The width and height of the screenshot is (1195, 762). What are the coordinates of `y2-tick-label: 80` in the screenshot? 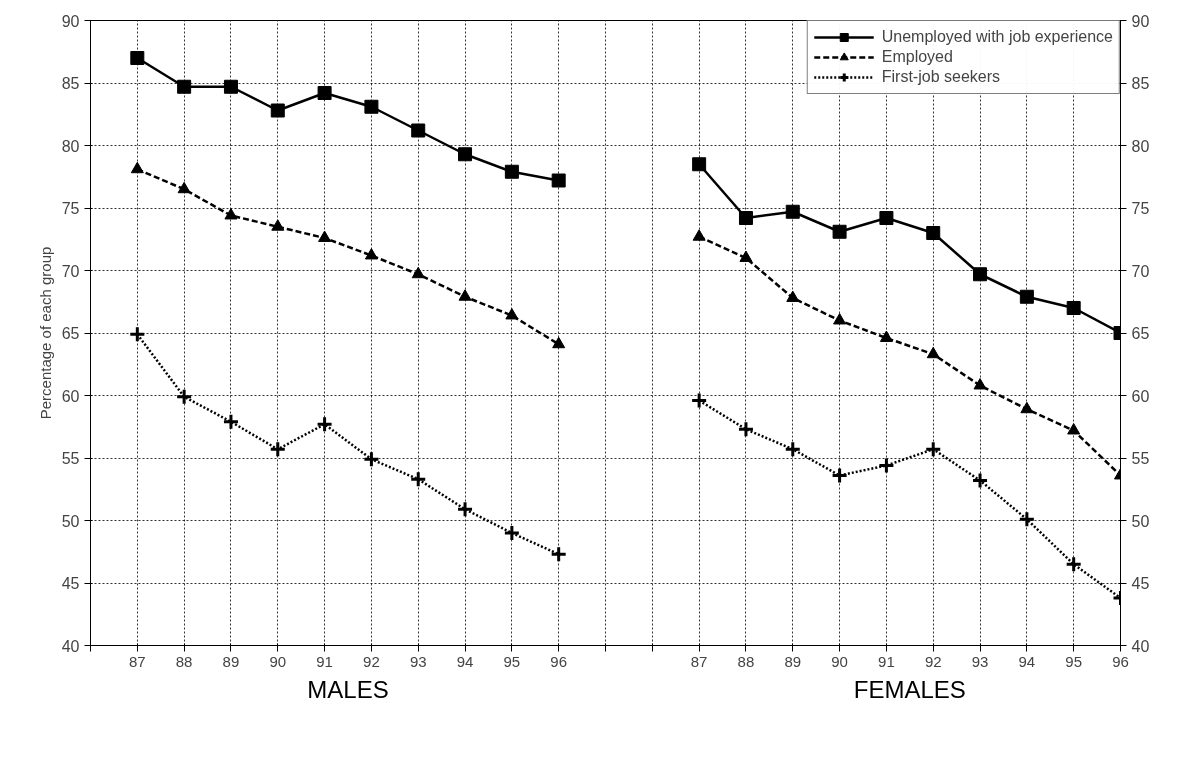 It's located at (1140, 146).